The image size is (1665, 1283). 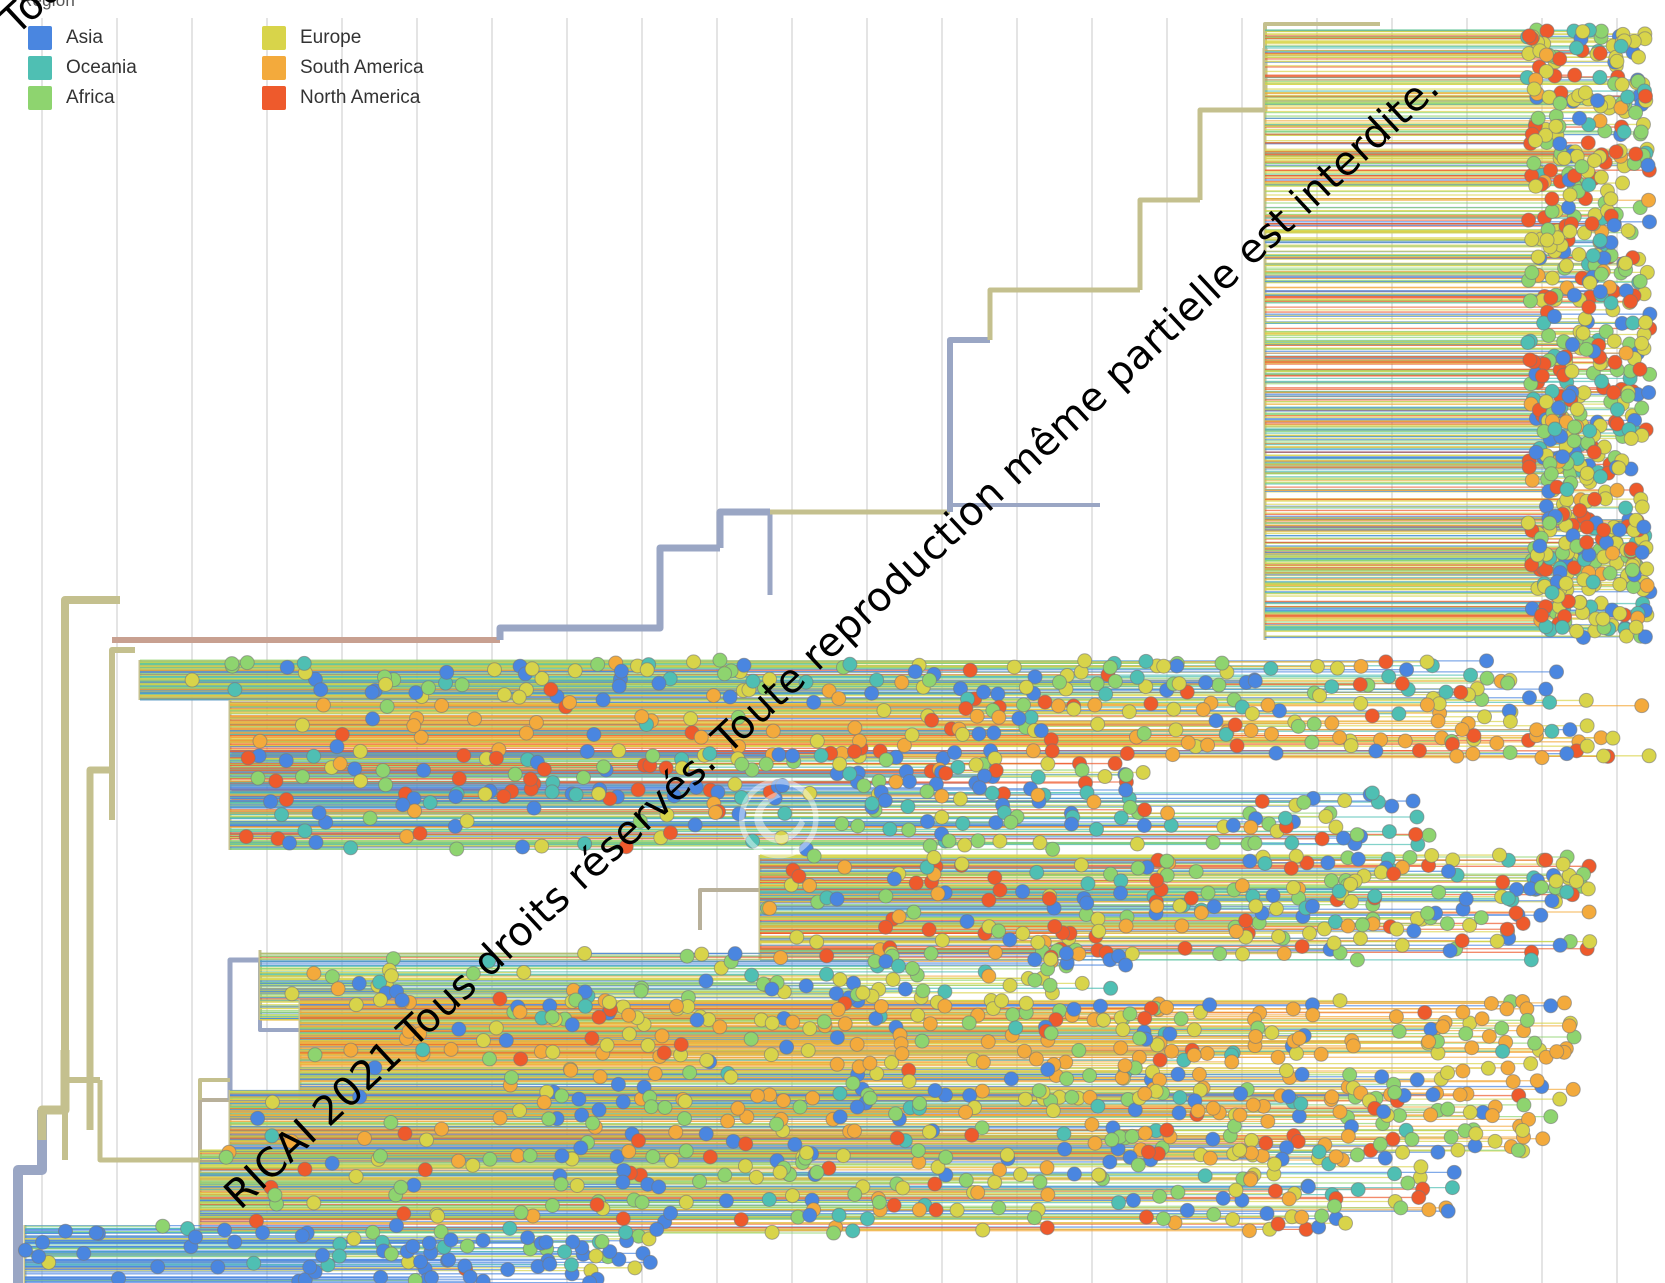 I want to click on legend-label: Oceania, so click(x=101, y=67).